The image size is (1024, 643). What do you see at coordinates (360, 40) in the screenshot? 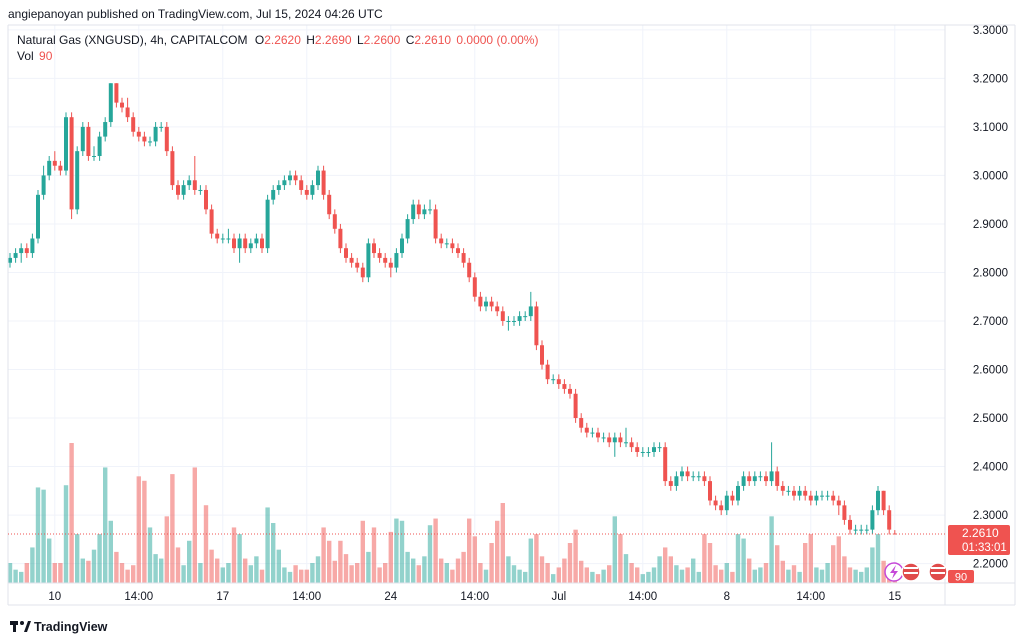
I see `legend-key: L` at bounding box center [360, 40].